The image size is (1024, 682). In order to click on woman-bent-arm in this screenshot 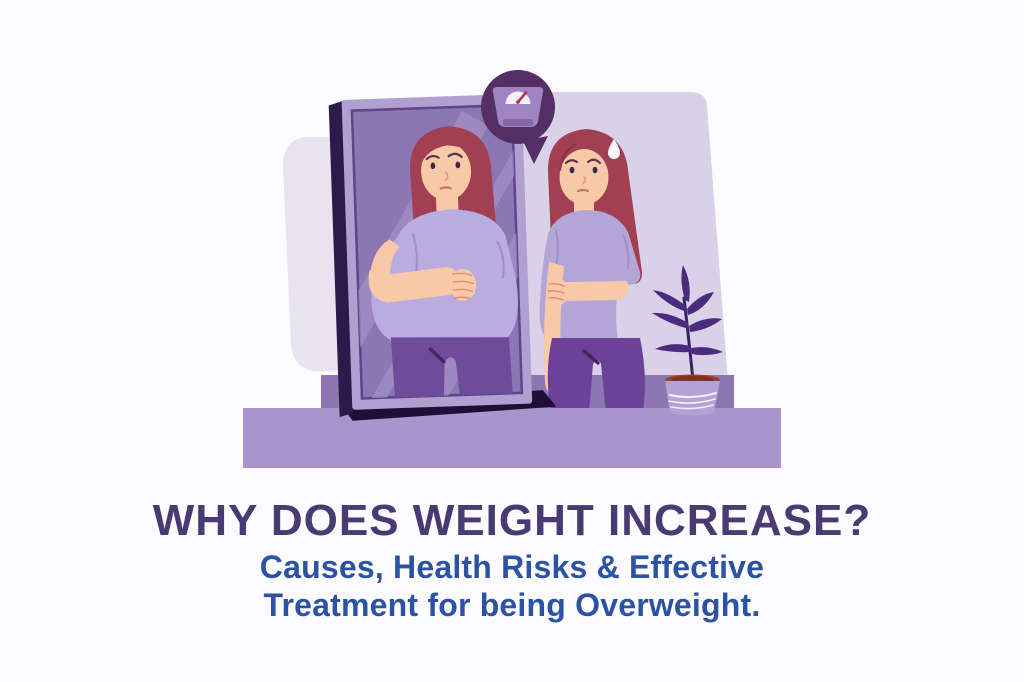, I will do `click(594, 291)`.